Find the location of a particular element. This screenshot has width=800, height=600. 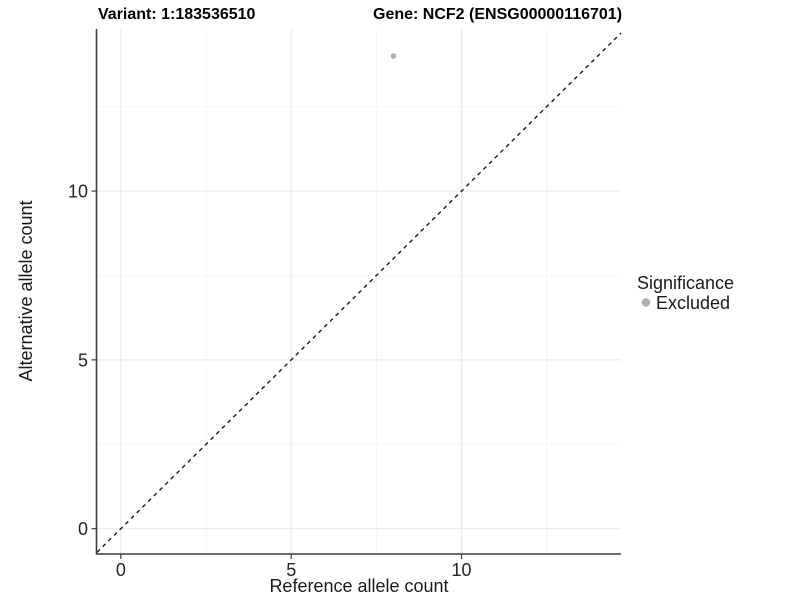

x-axis-title: Reference allele count is located at coordinates (358, 586).